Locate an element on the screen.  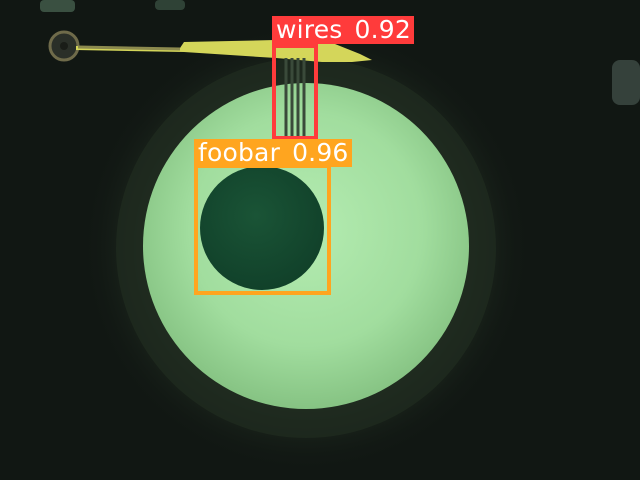
detection-label-foobar: foobar 0.96 is located at coordinates (273, 153).